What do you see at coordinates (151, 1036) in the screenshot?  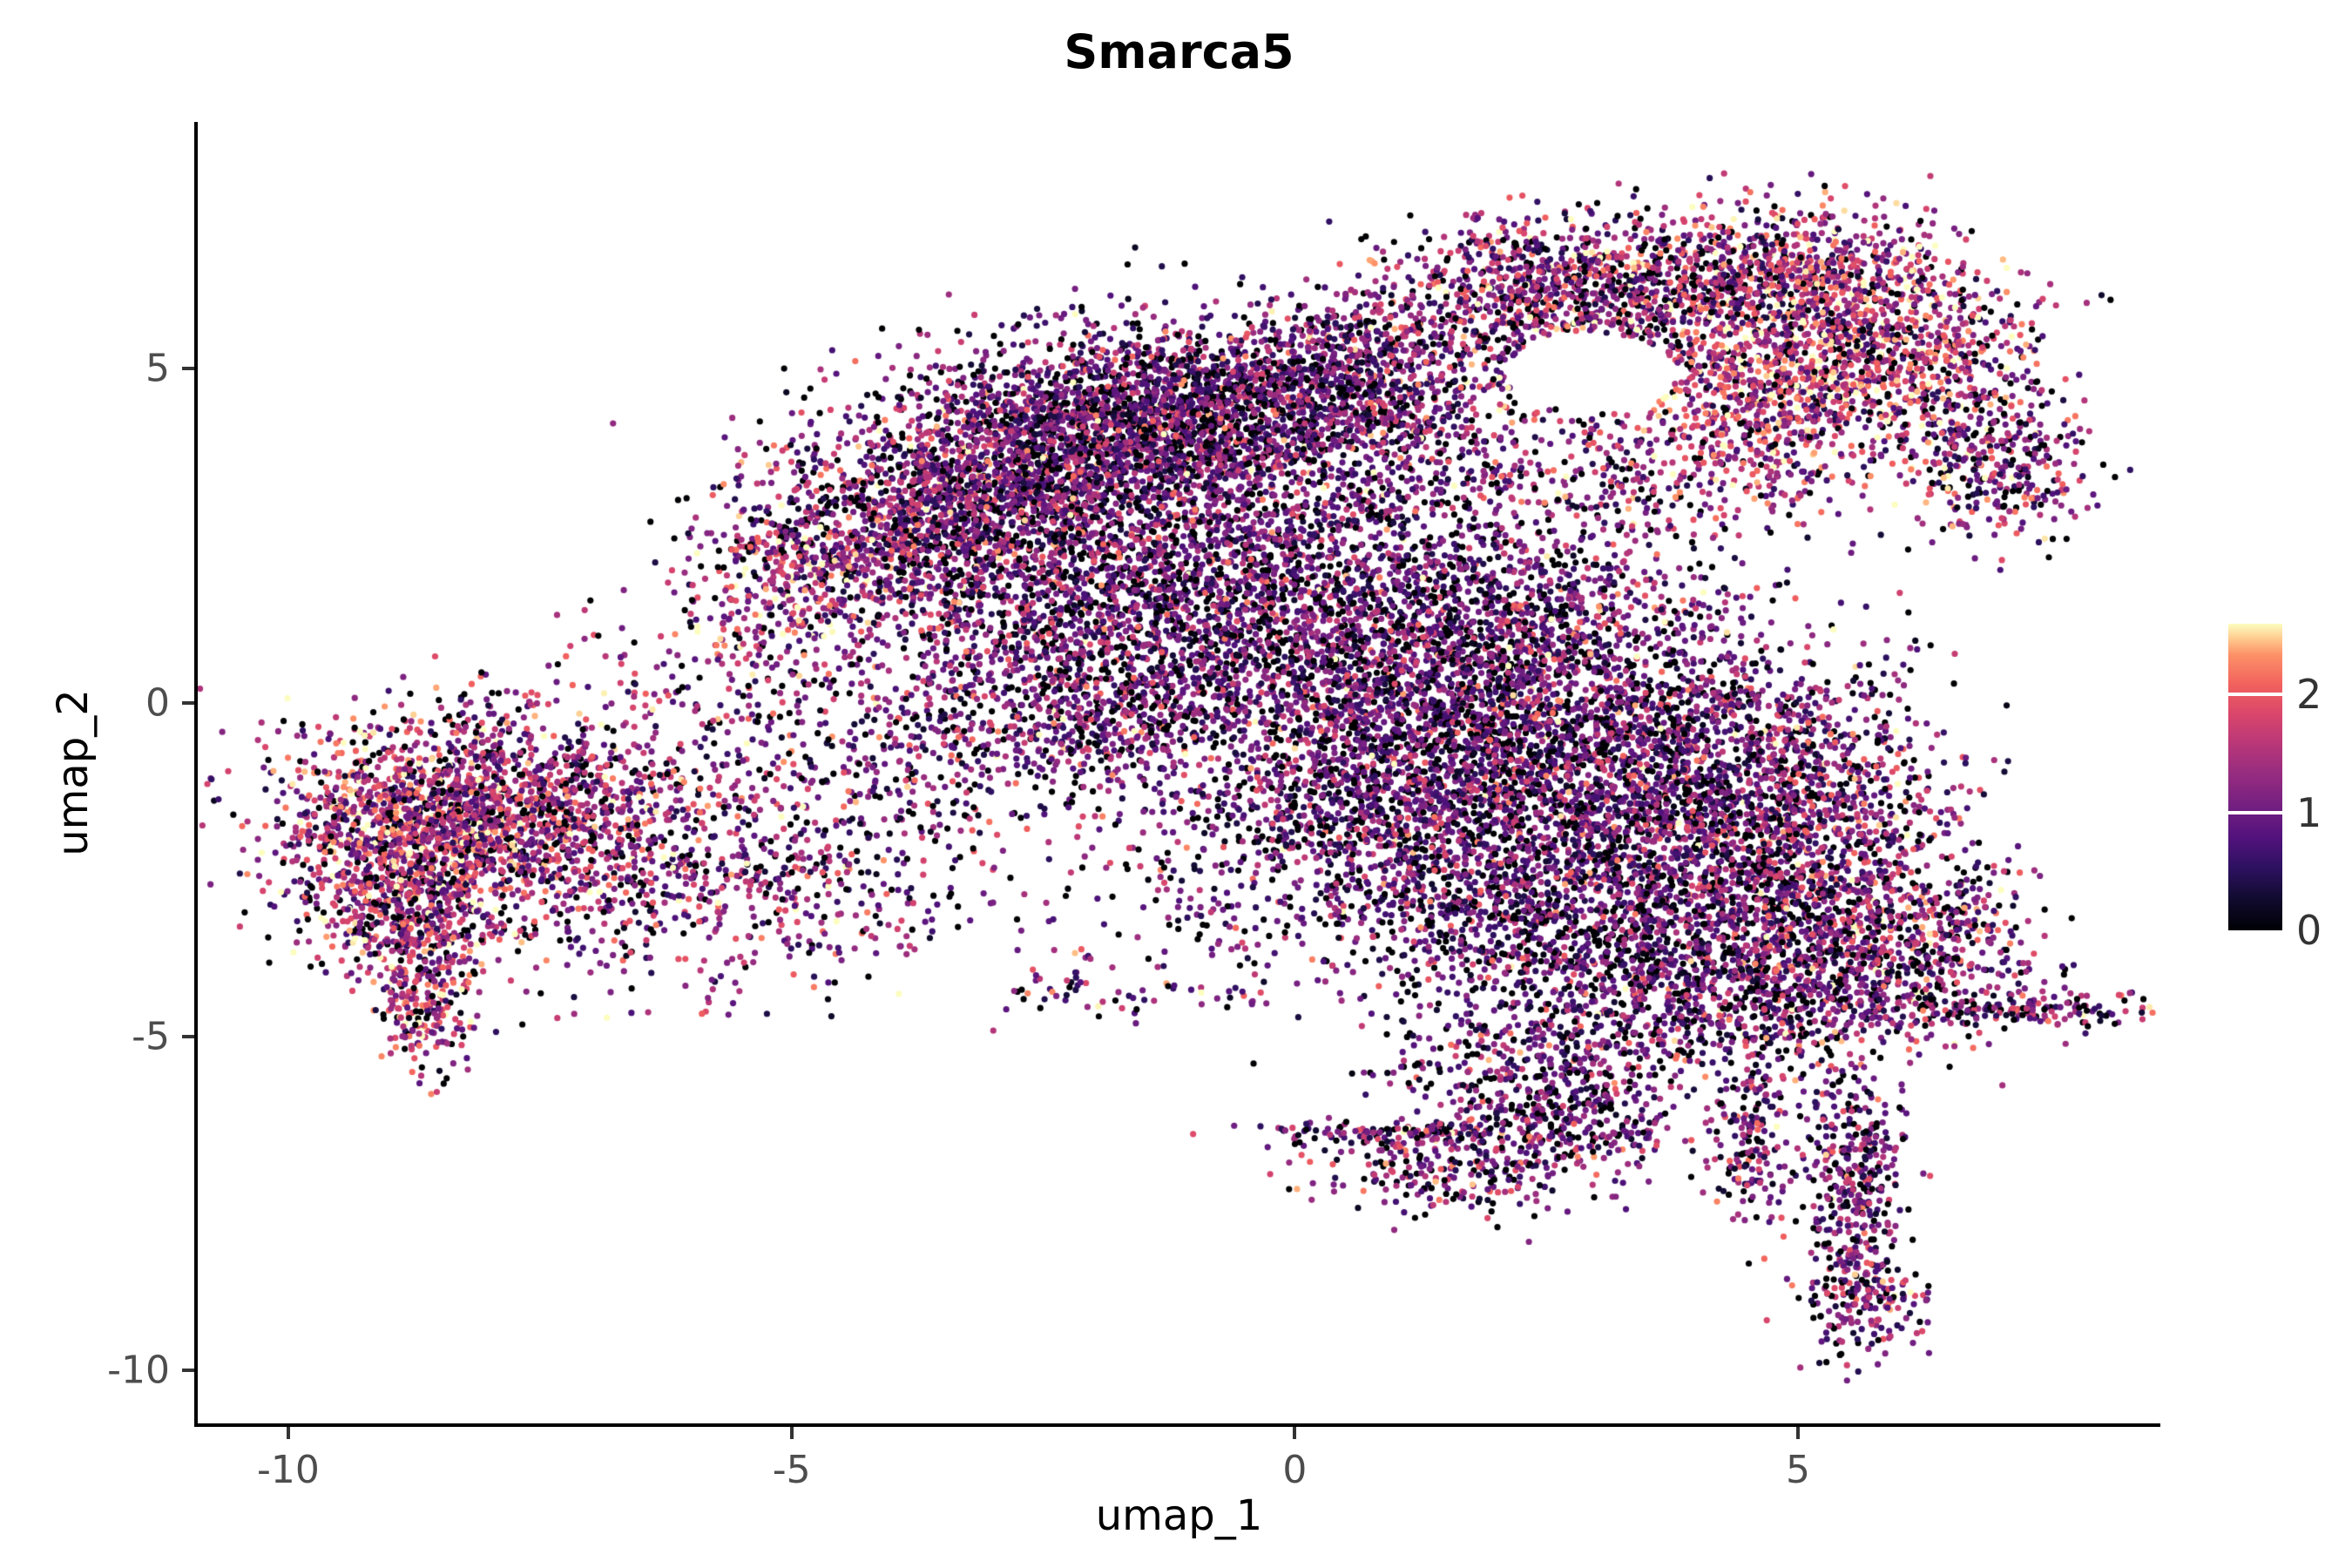 I see `y-tick-label: -5` at bounding box center [151, 1036].